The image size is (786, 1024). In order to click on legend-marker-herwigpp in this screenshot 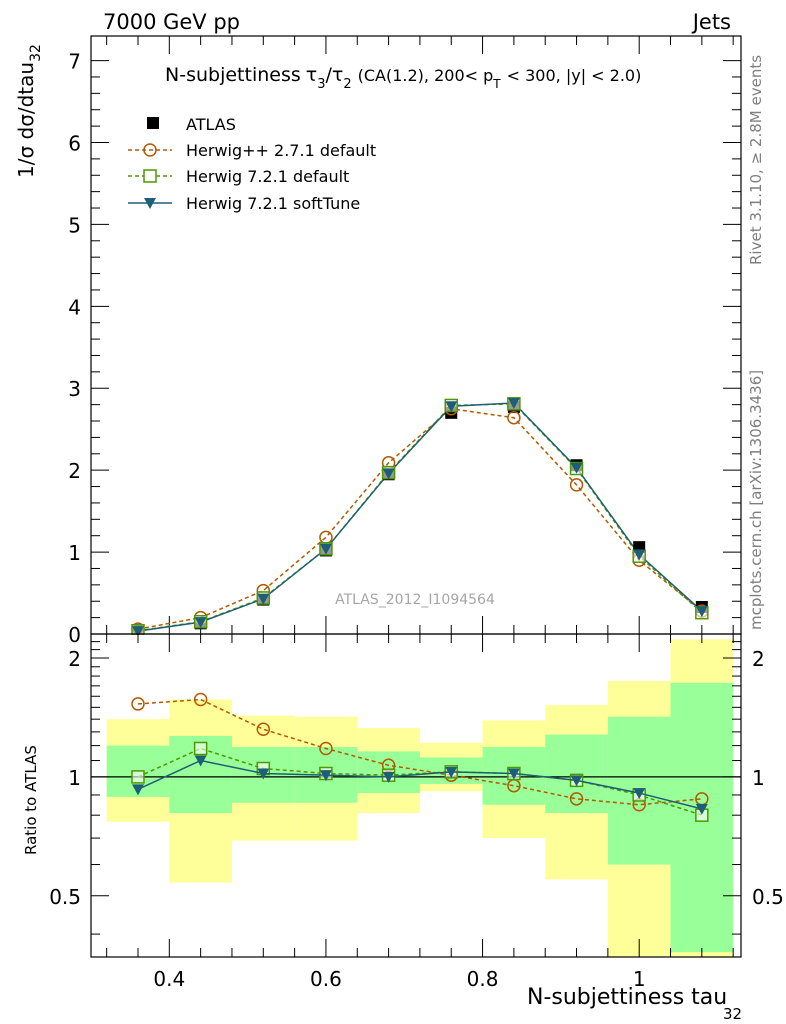, I will do `click(150, 150)`.